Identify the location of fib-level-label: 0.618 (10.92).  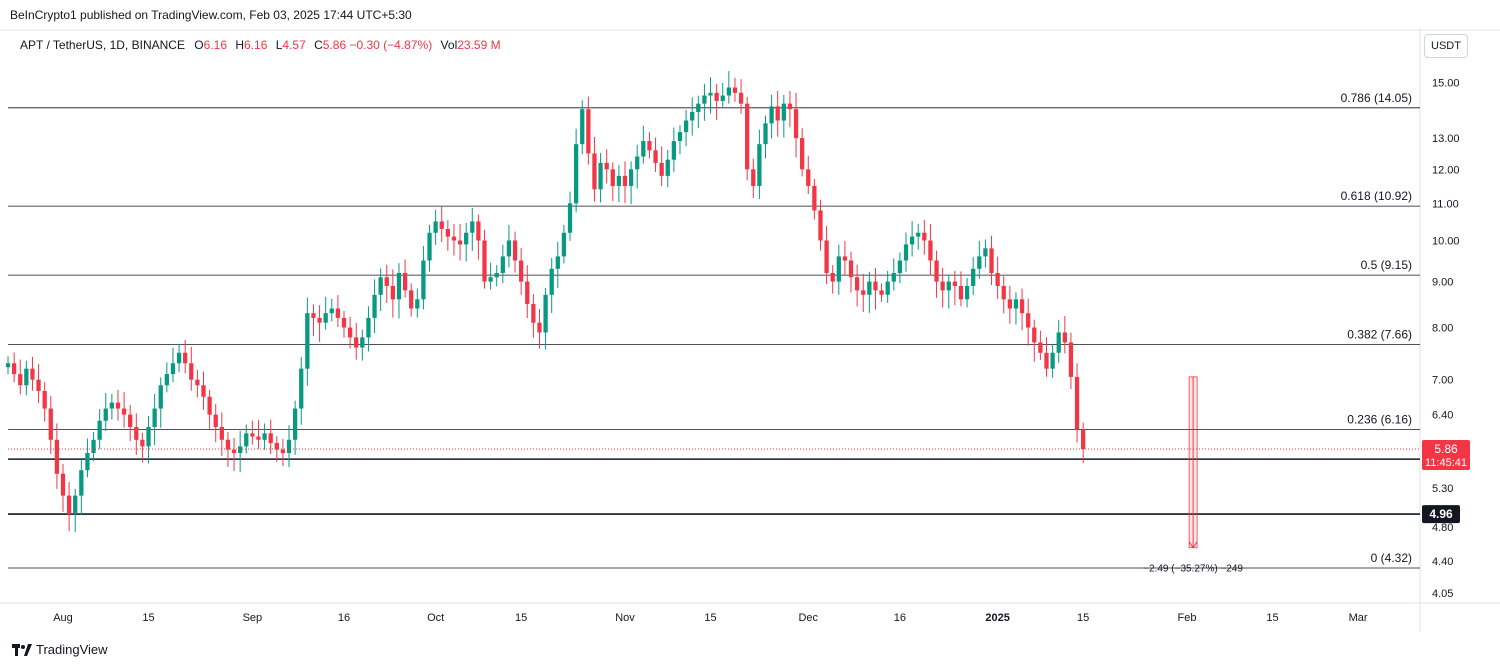
(1376, 196).